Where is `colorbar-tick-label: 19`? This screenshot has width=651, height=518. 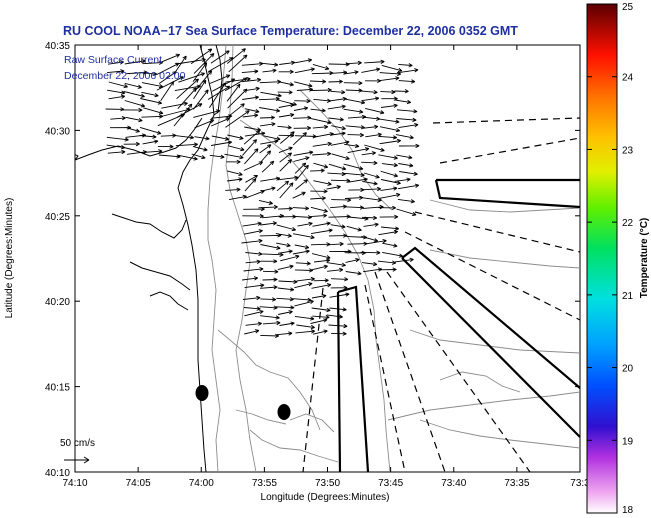 colorbar-tick-label: 19 is located at coordinates (628, 441).